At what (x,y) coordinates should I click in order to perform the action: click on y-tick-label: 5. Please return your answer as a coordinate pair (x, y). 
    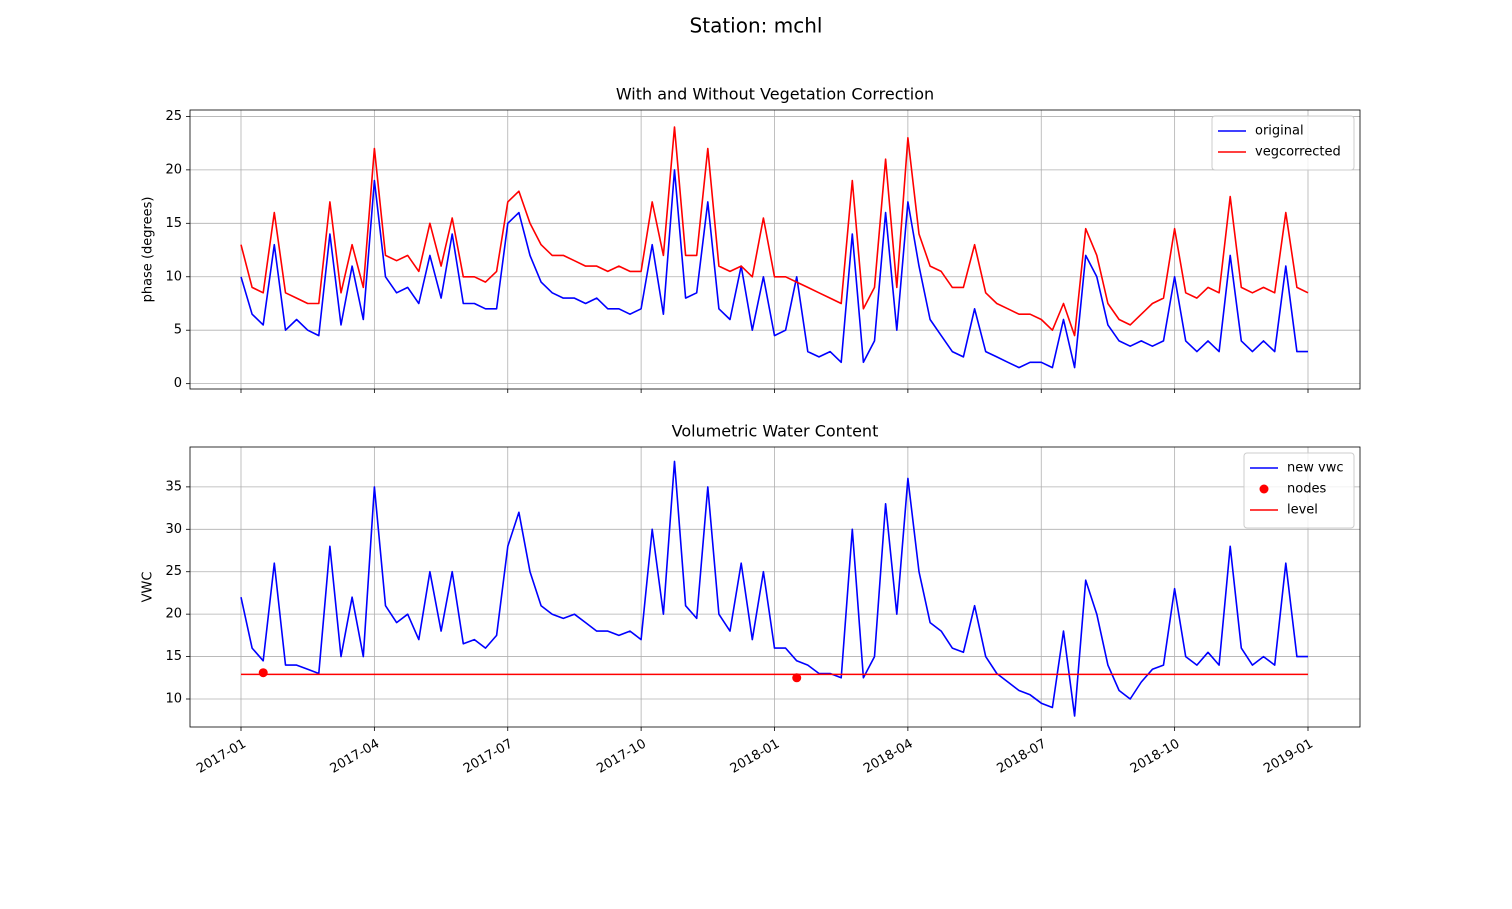
    Looking at the image, I should click on (178, 330).